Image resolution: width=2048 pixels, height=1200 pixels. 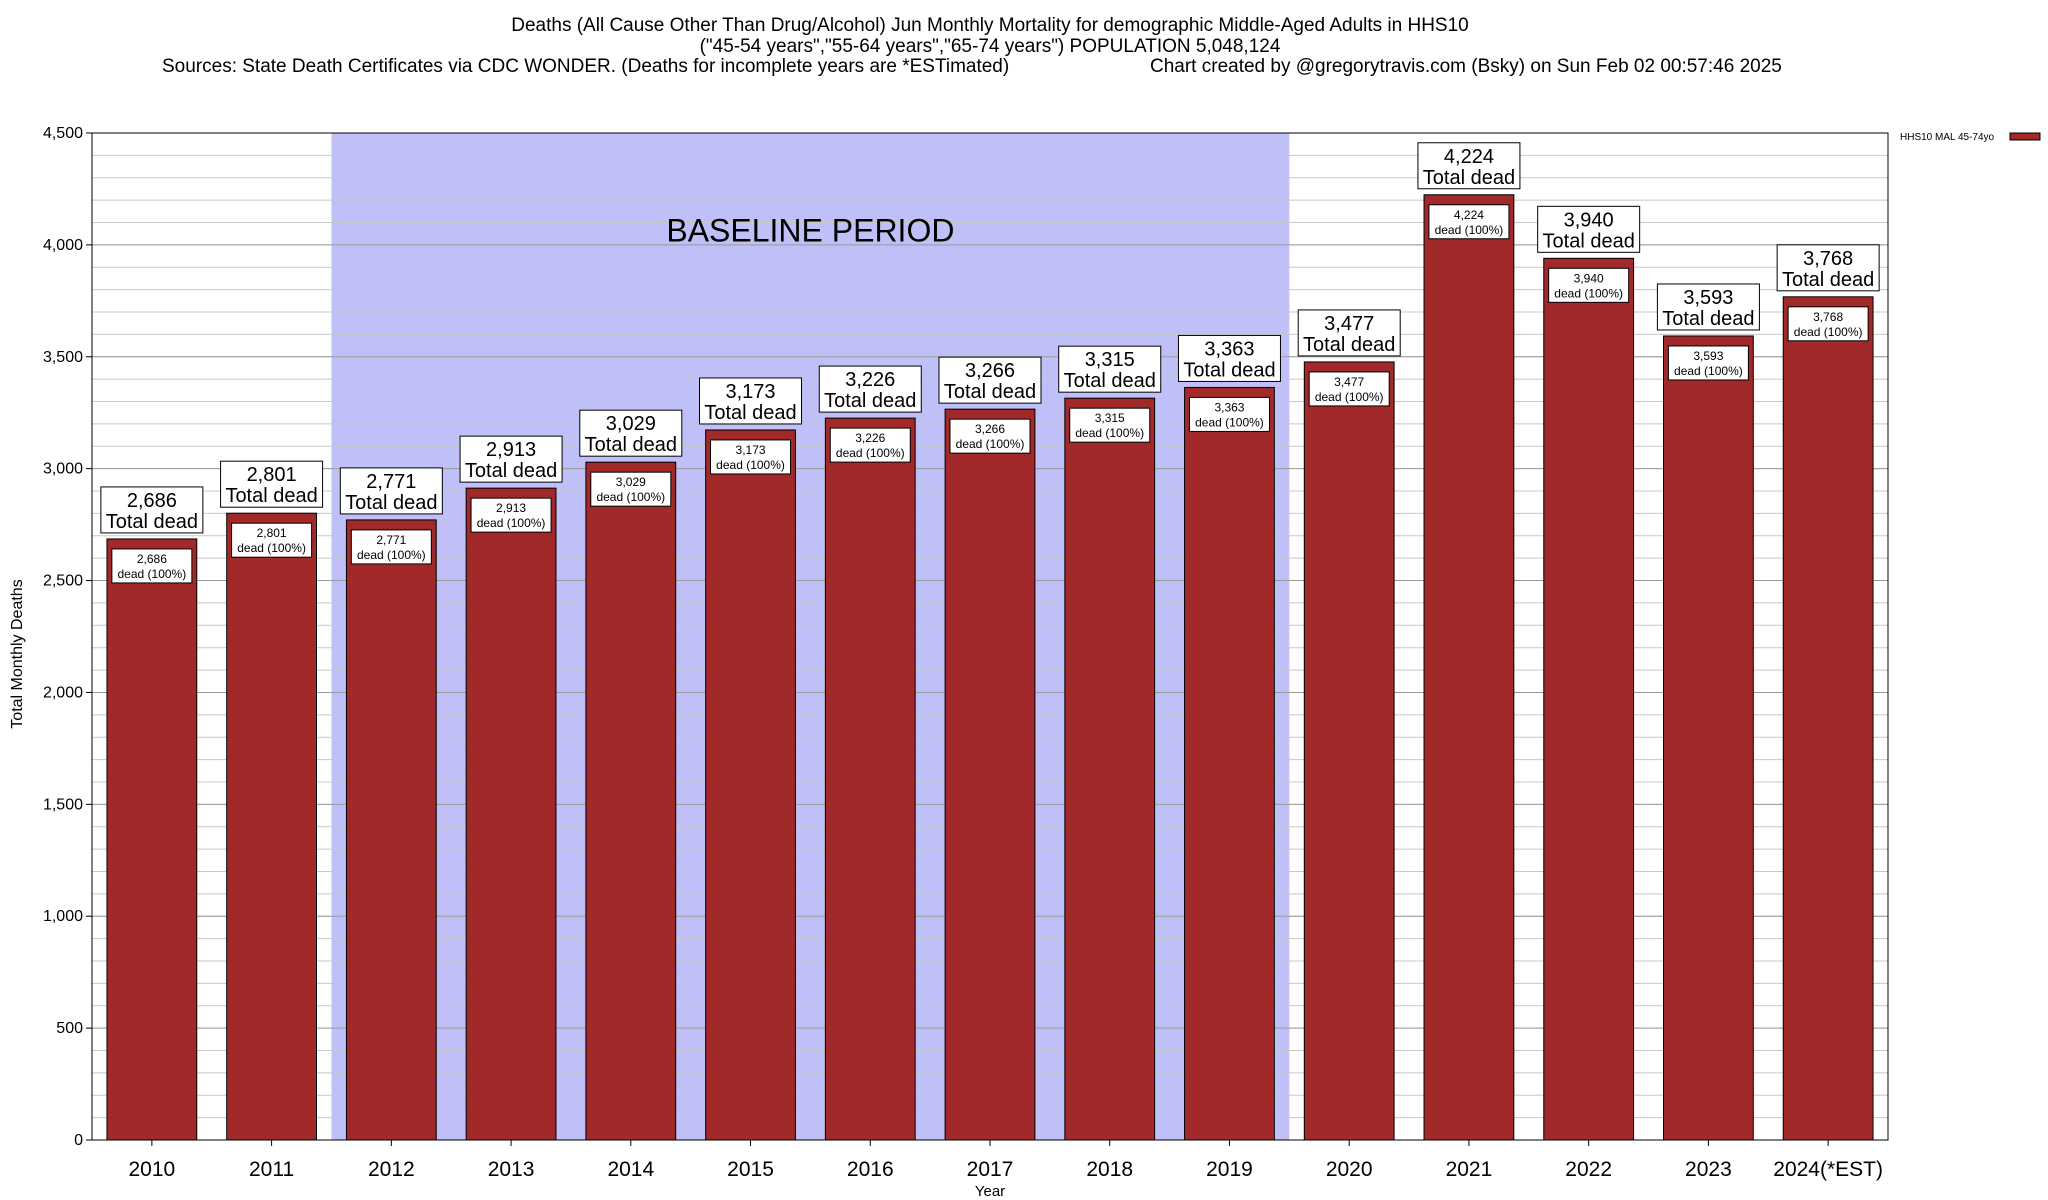 I want to click on x-tick-label: 2021, so click(x=1469, y=1169).